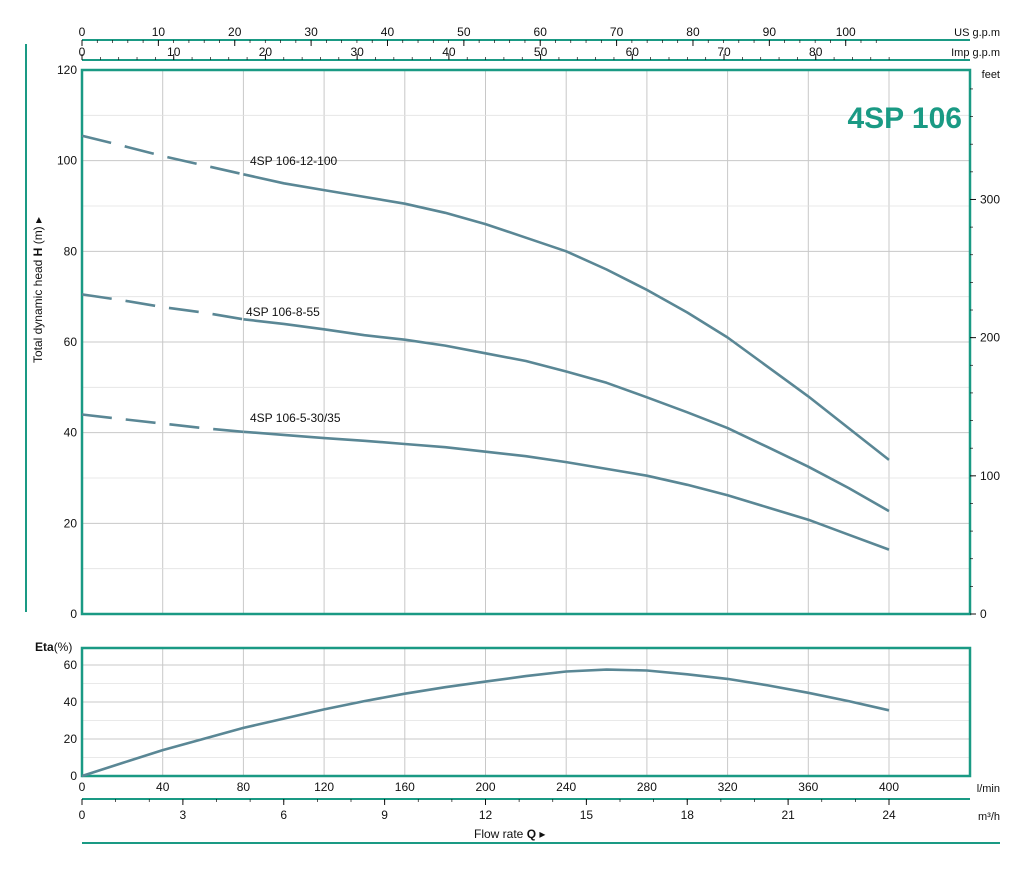 This screenshot has width=1024, height=869. Describe the element at coordinates (159, 32) in the screenshot. I see `us-gpm-tick-label: 10` at that location.